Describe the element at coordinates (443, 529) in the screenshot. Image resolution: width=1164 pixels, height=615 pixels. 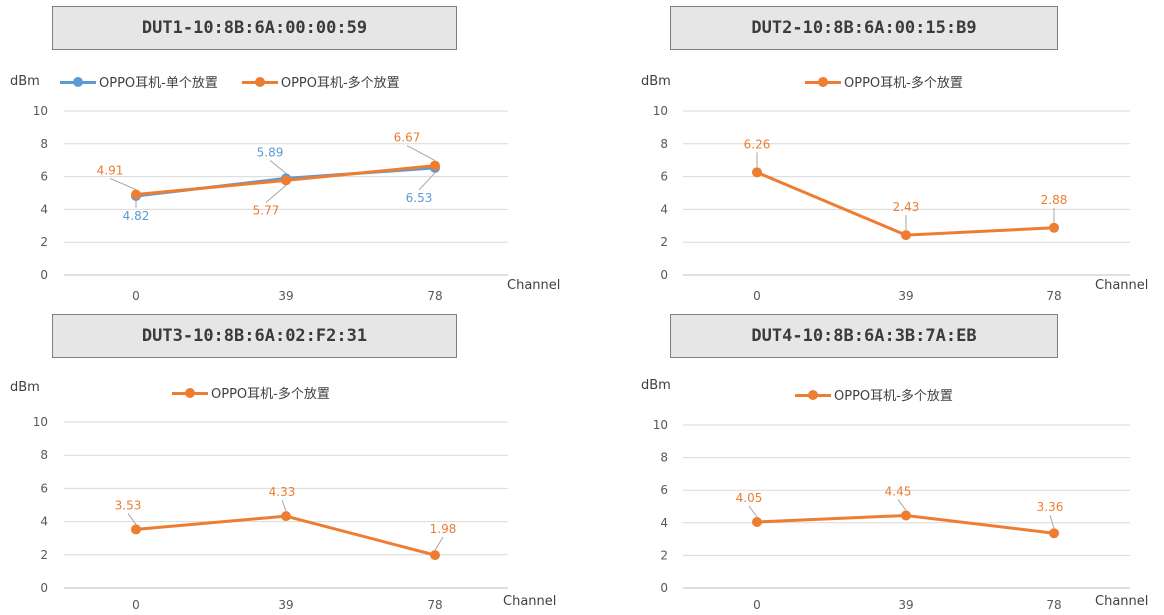
I see `data-label: 1.98` at that location.